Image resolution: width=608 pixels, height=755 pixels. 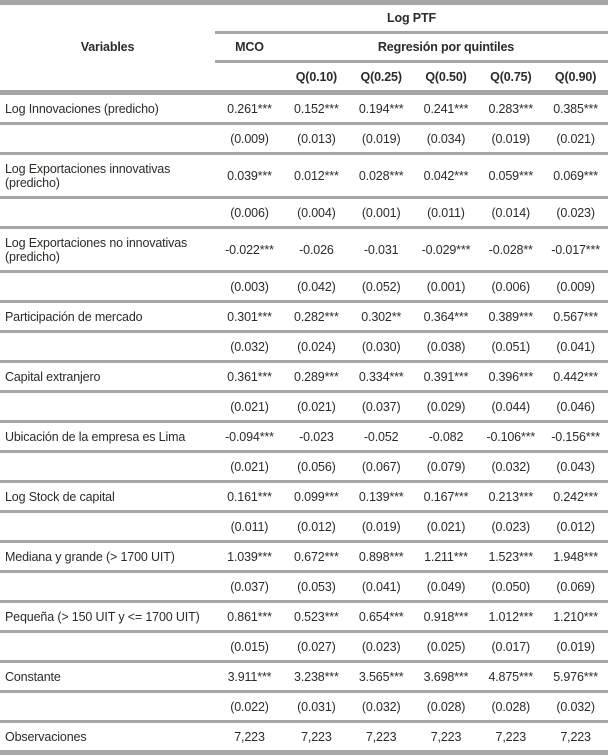 I want to click on coefficient-value: 1.523***, so click(x=511, y=556).